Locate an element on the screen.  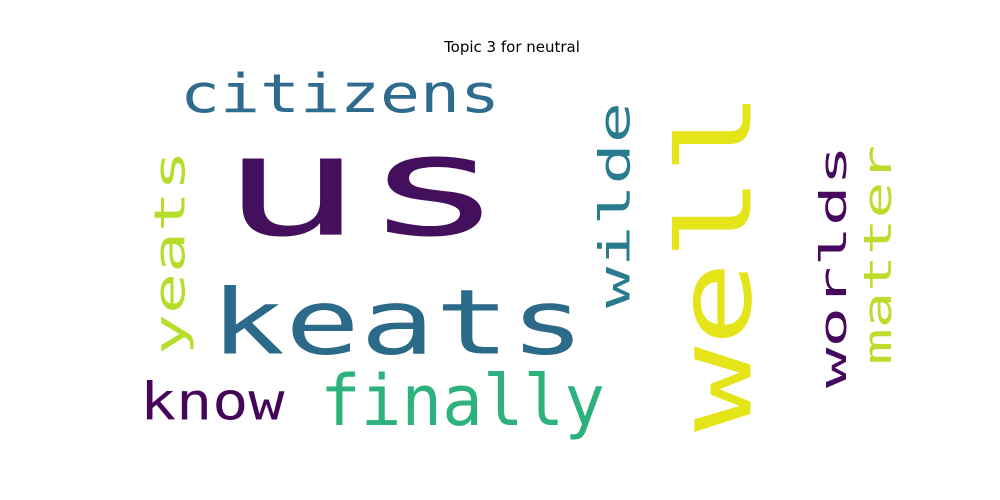
word-matter: matter is located at coordinates (878, 255).